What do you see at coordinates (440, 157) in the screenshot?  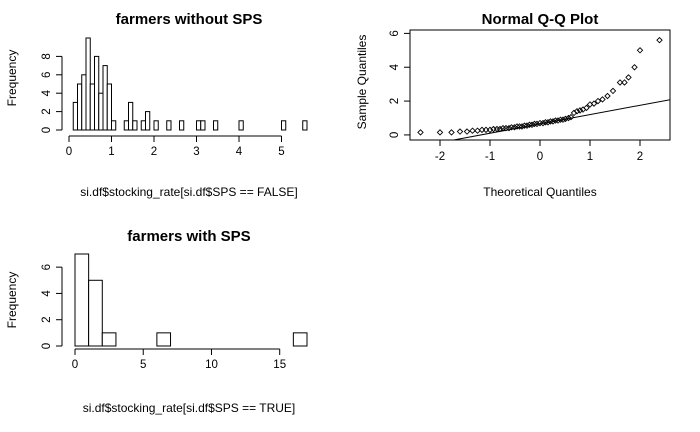 I see `x-tick-label: -2` at bounding box center [440, 157].